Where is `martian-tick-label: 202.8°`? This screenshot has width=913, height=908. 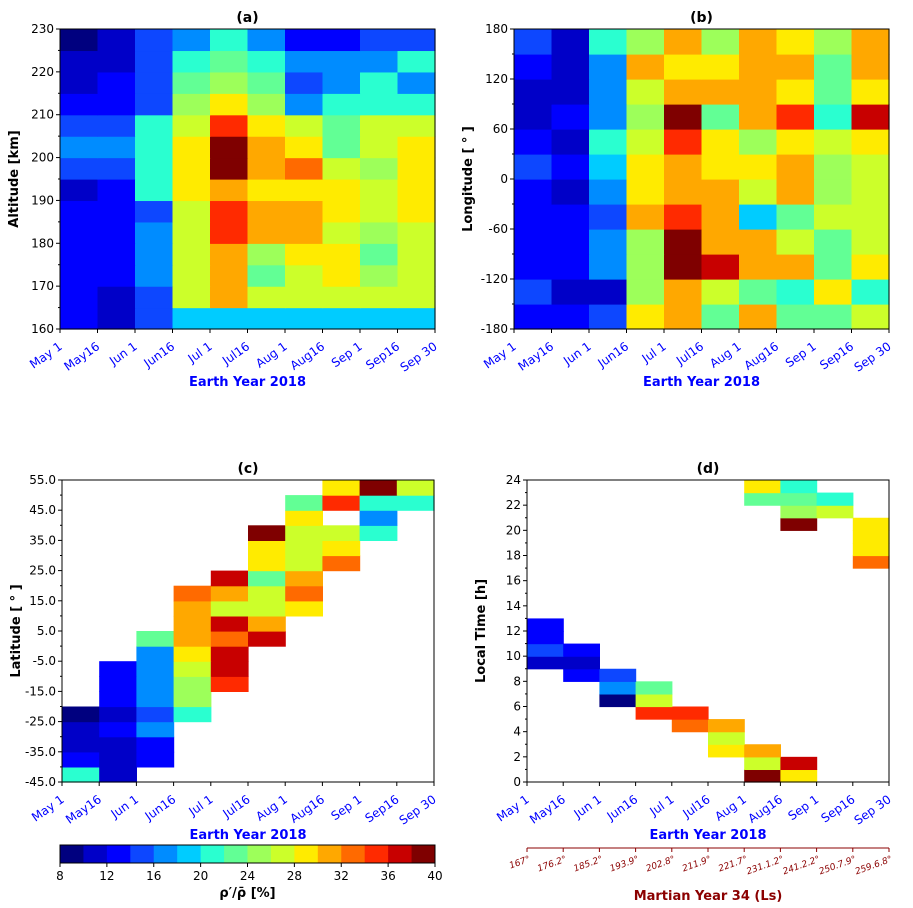 martian-tick-label: 202.8° is located at coordinates (661, 865).